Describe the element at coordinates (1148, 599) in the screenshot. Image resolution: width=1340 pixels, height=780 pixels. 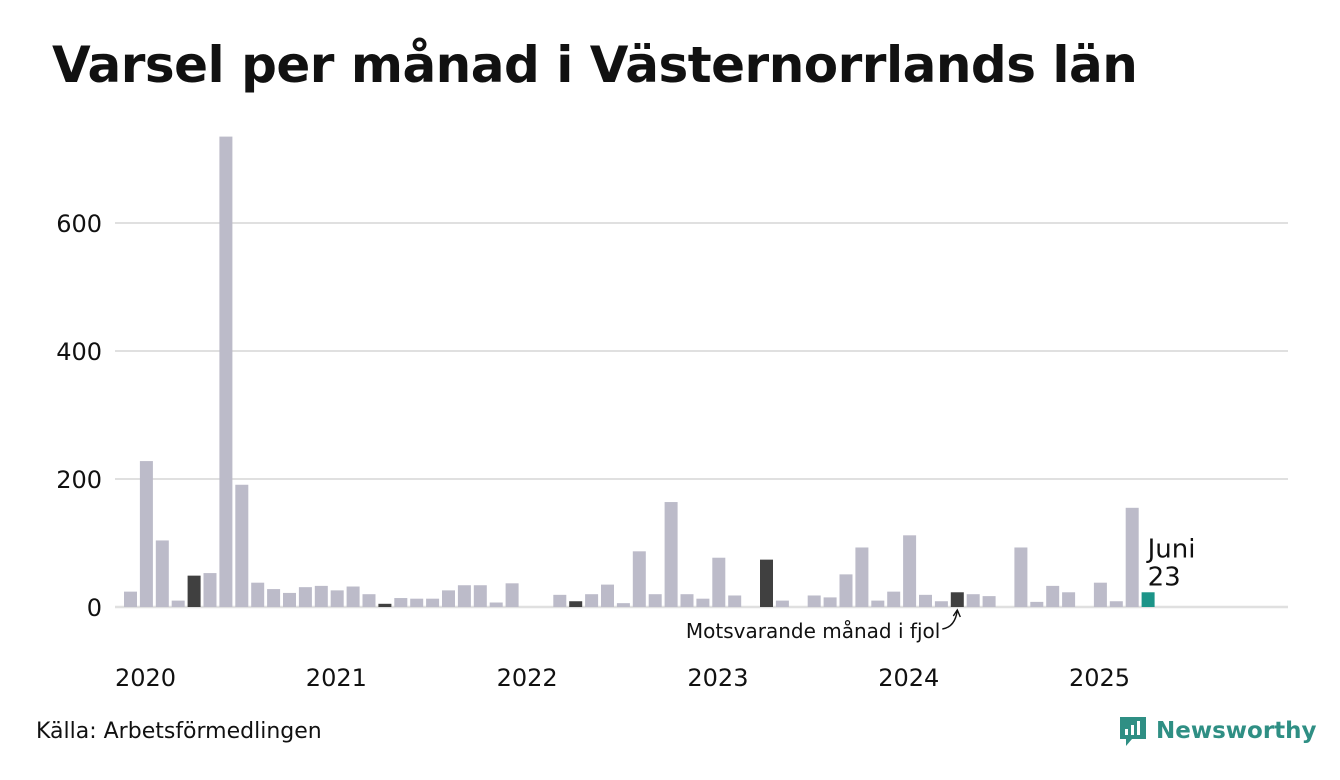
I see `bar-current-month` at that location.